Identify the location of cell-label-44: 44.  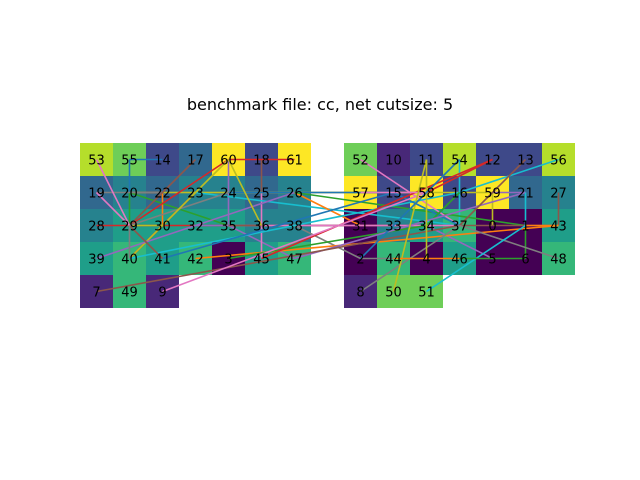
(393, 260).